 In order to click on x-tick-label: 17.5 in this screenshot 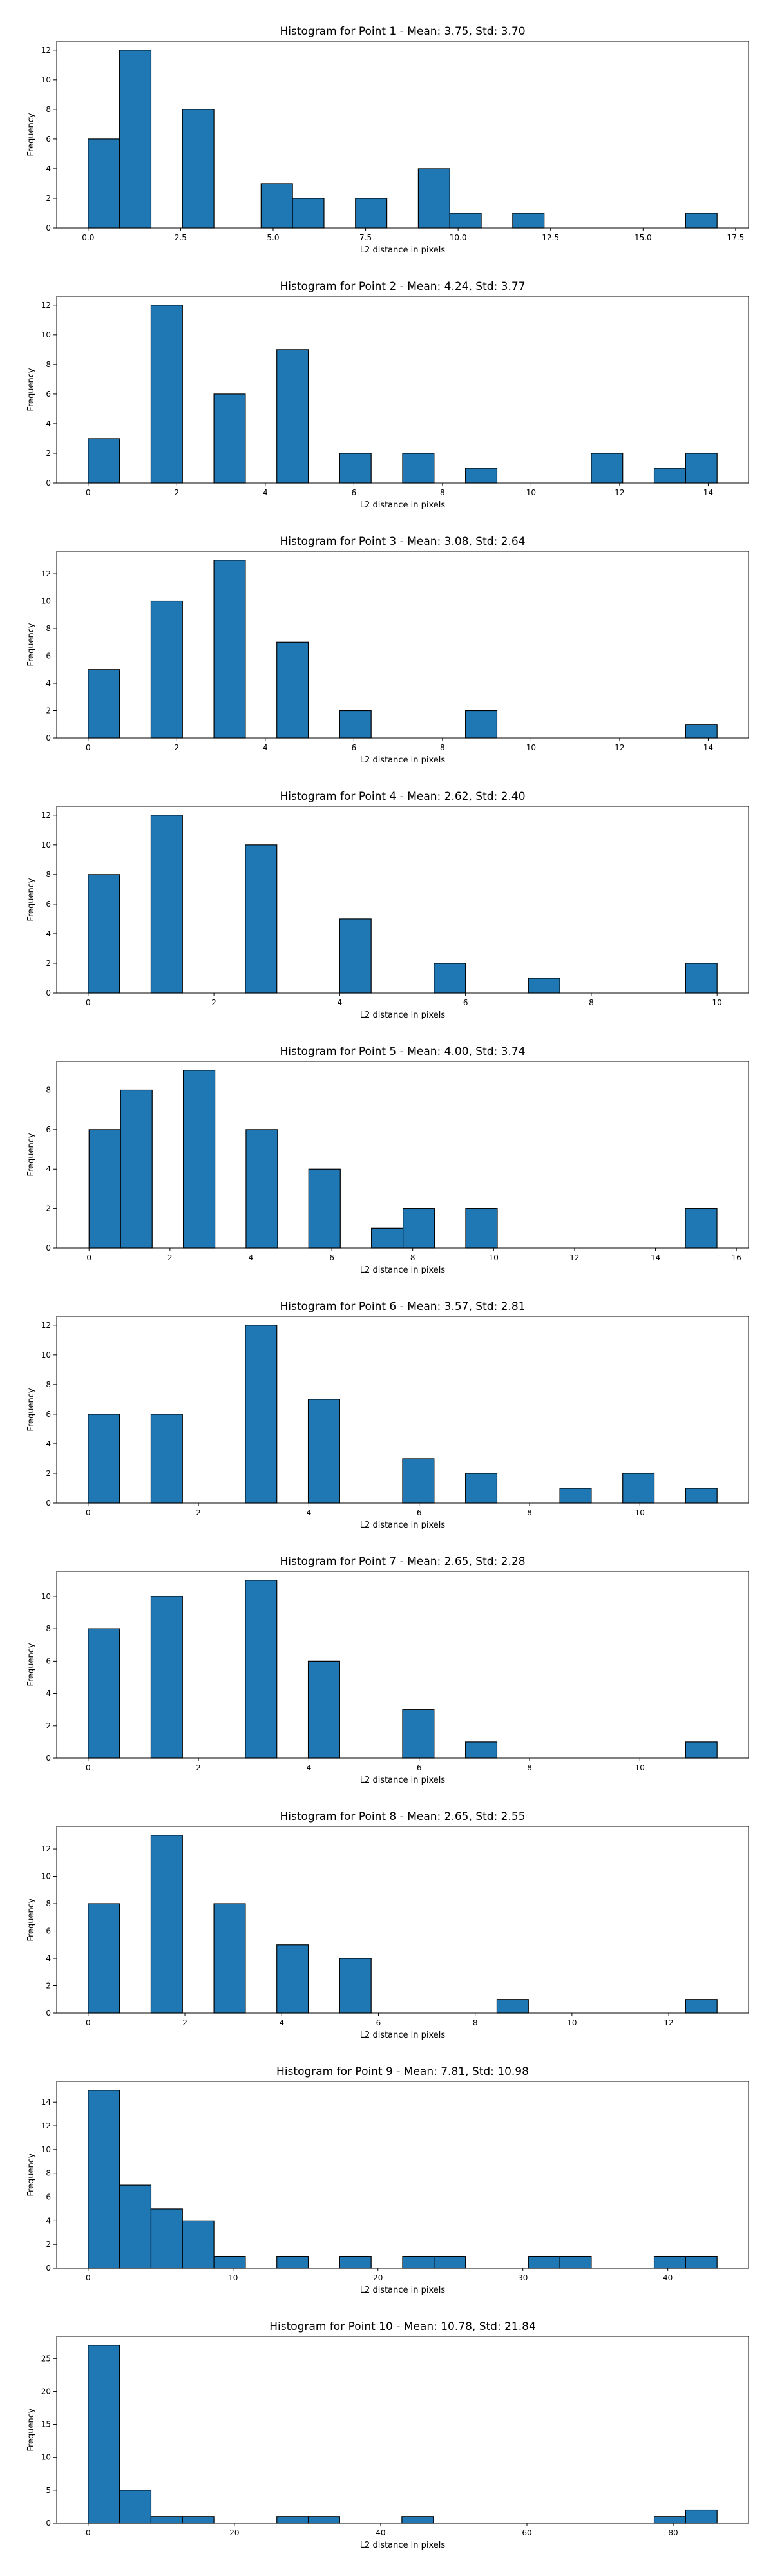, I will do `click(736, 238)`.